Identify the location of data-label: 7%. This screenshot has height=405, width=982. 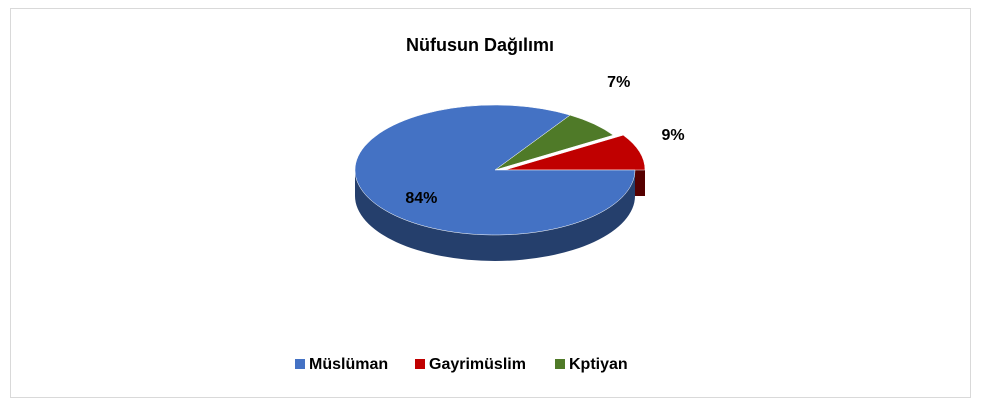
(618, 82).